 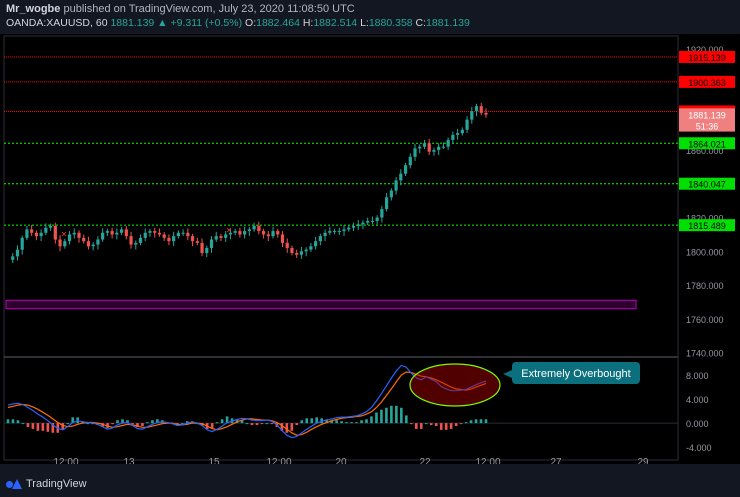 What do you see at coordinates (33, 9) in the screenshot?
I see `publisher-name: Mr_wogbe` at bounding box center [33, 9].